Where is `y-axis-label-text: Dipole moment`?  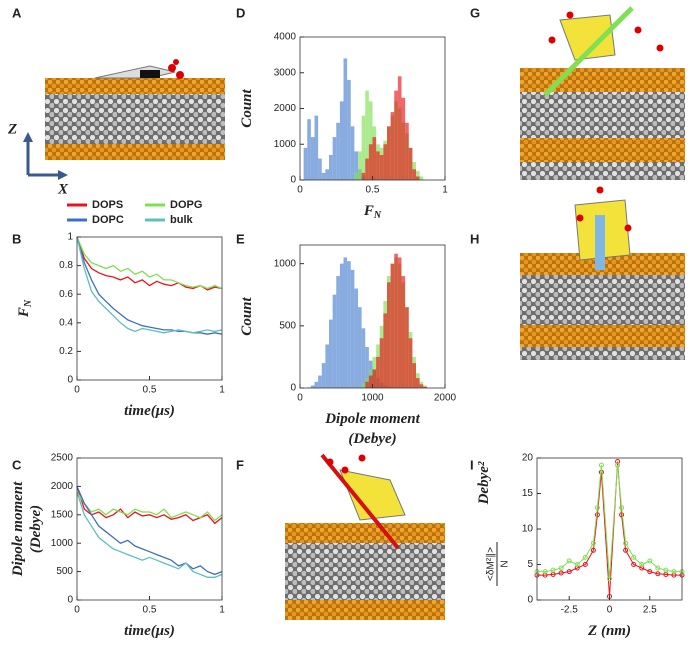 y-axis-label-text: Dipole moment is located at coordinates (18, 529).